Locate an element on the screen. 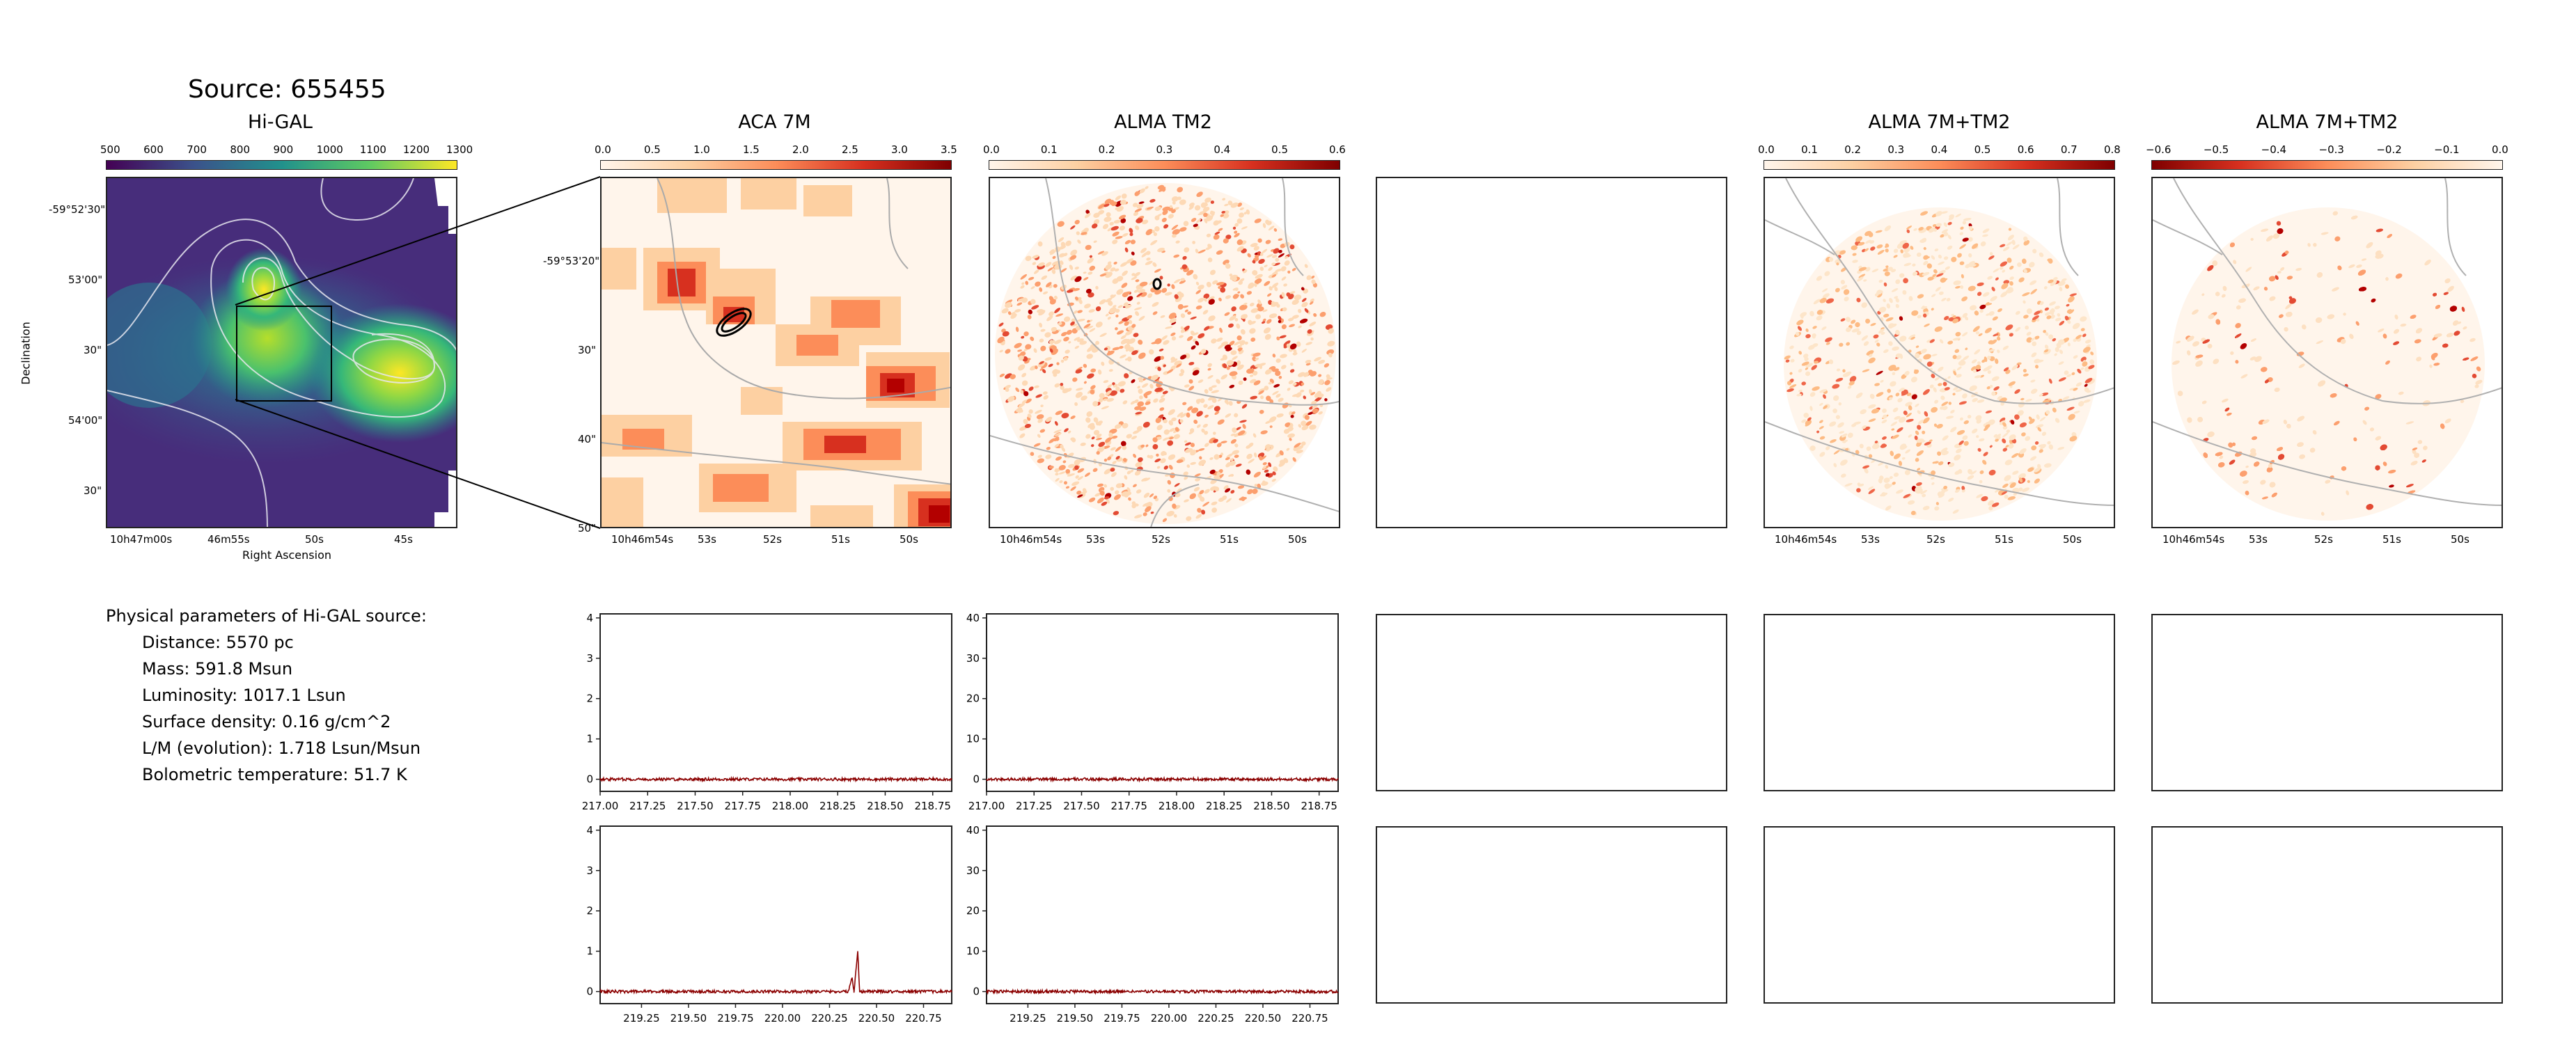  higal-map-image is located at coordinates (281, 352).